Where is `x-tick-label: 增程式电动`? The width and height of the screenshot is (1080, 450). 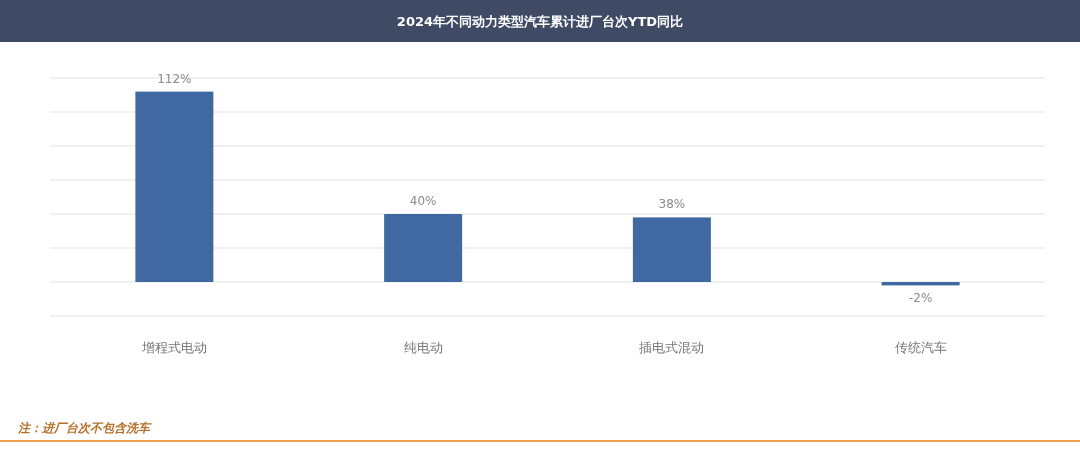 x-tick-label: 增程式电动 is located at coordinates (173, 347).